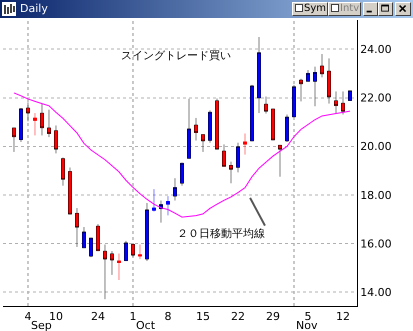 The width and height of the screenshot is (413, 331). I want to click on y-tick-label: 20.00, so click(376, 147).